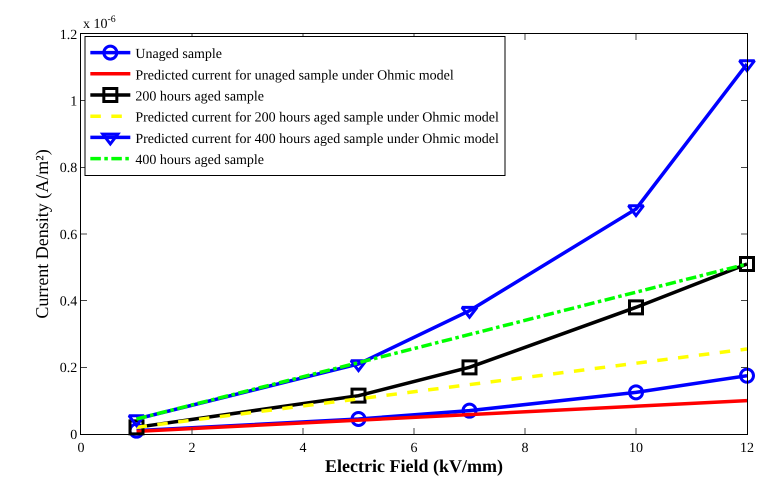 The image size is (766, 484). What do you see at coordinates (414, 466) in the screenshot?
I see `x-axis-title: Electric Field (kV/mm)` at bounding box center [414, 466].